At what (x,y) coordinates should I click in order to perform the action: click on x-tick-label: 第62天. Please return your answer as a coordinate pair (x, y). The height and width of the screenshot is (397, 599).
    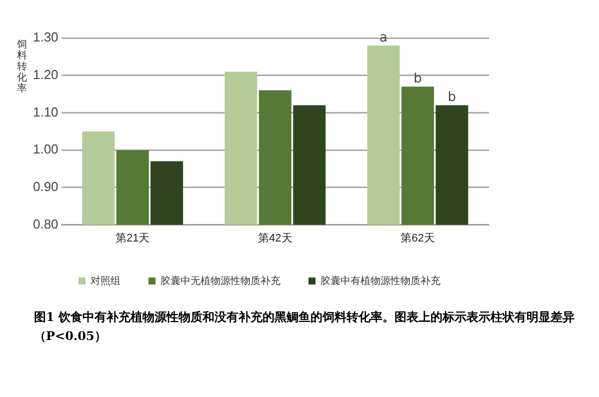
    Looking at the image, I should click on (417, 238).